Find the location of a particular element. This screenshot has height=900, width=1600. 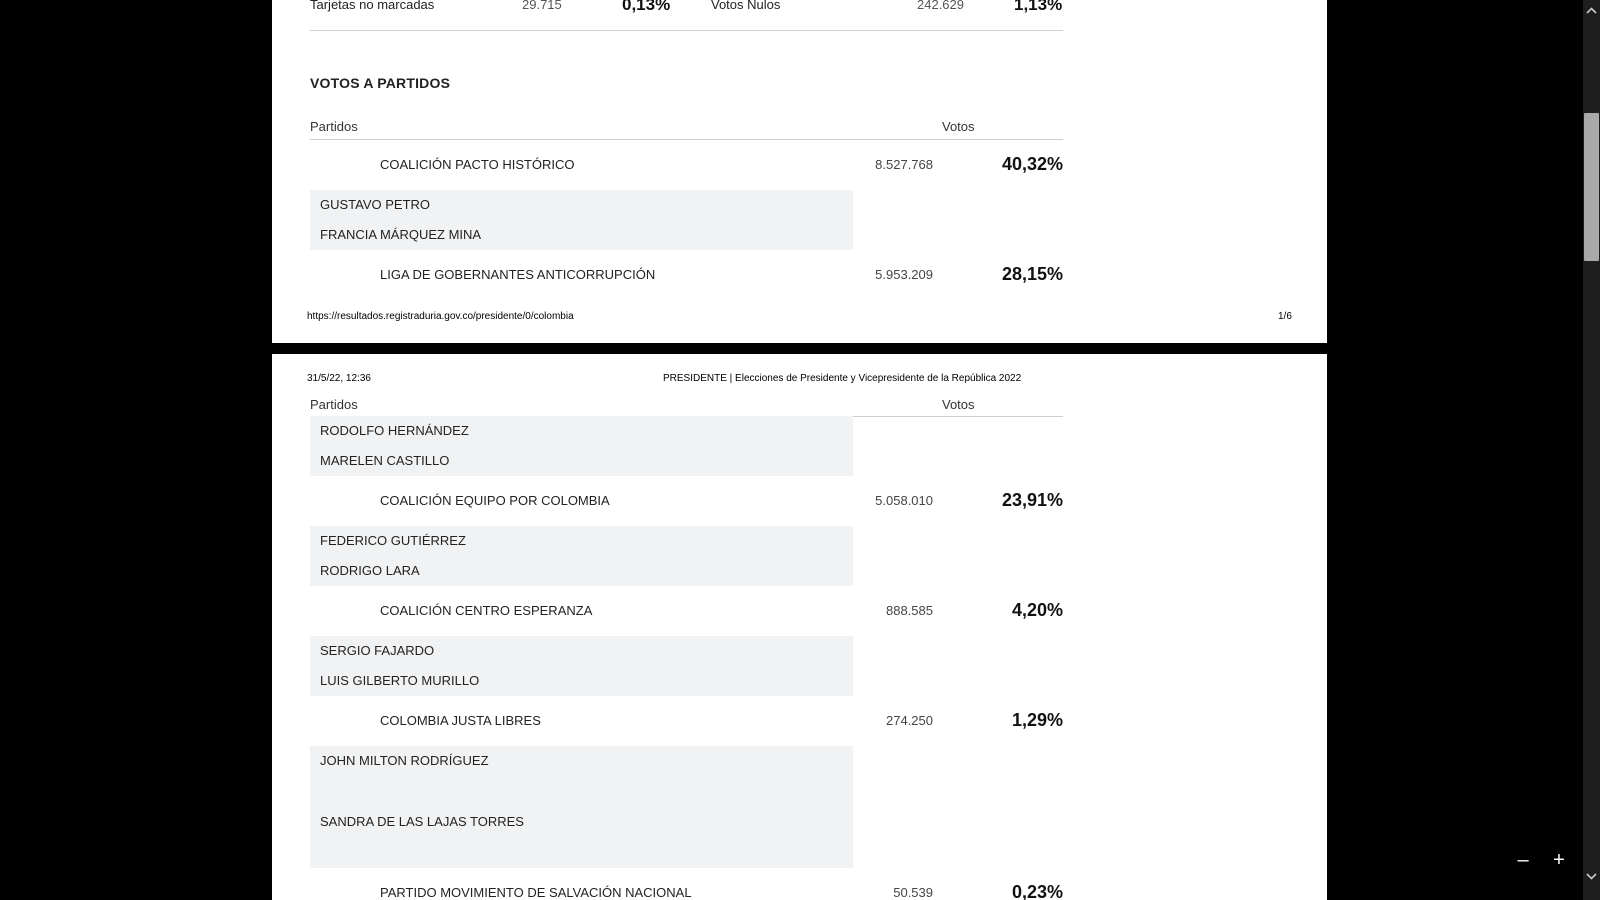

summary-value-null: 242.629 is located at coordinates (940, 6).